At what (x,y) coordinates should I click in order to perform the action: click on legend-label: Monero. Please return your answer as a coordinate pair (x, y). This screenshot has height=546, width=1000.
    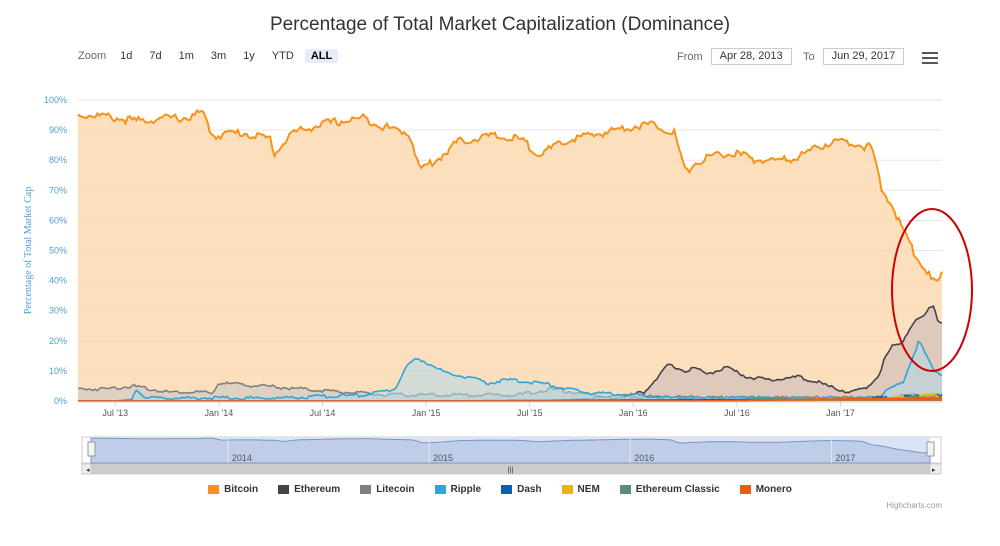
    Looking at the image, I should click on (773, 489).